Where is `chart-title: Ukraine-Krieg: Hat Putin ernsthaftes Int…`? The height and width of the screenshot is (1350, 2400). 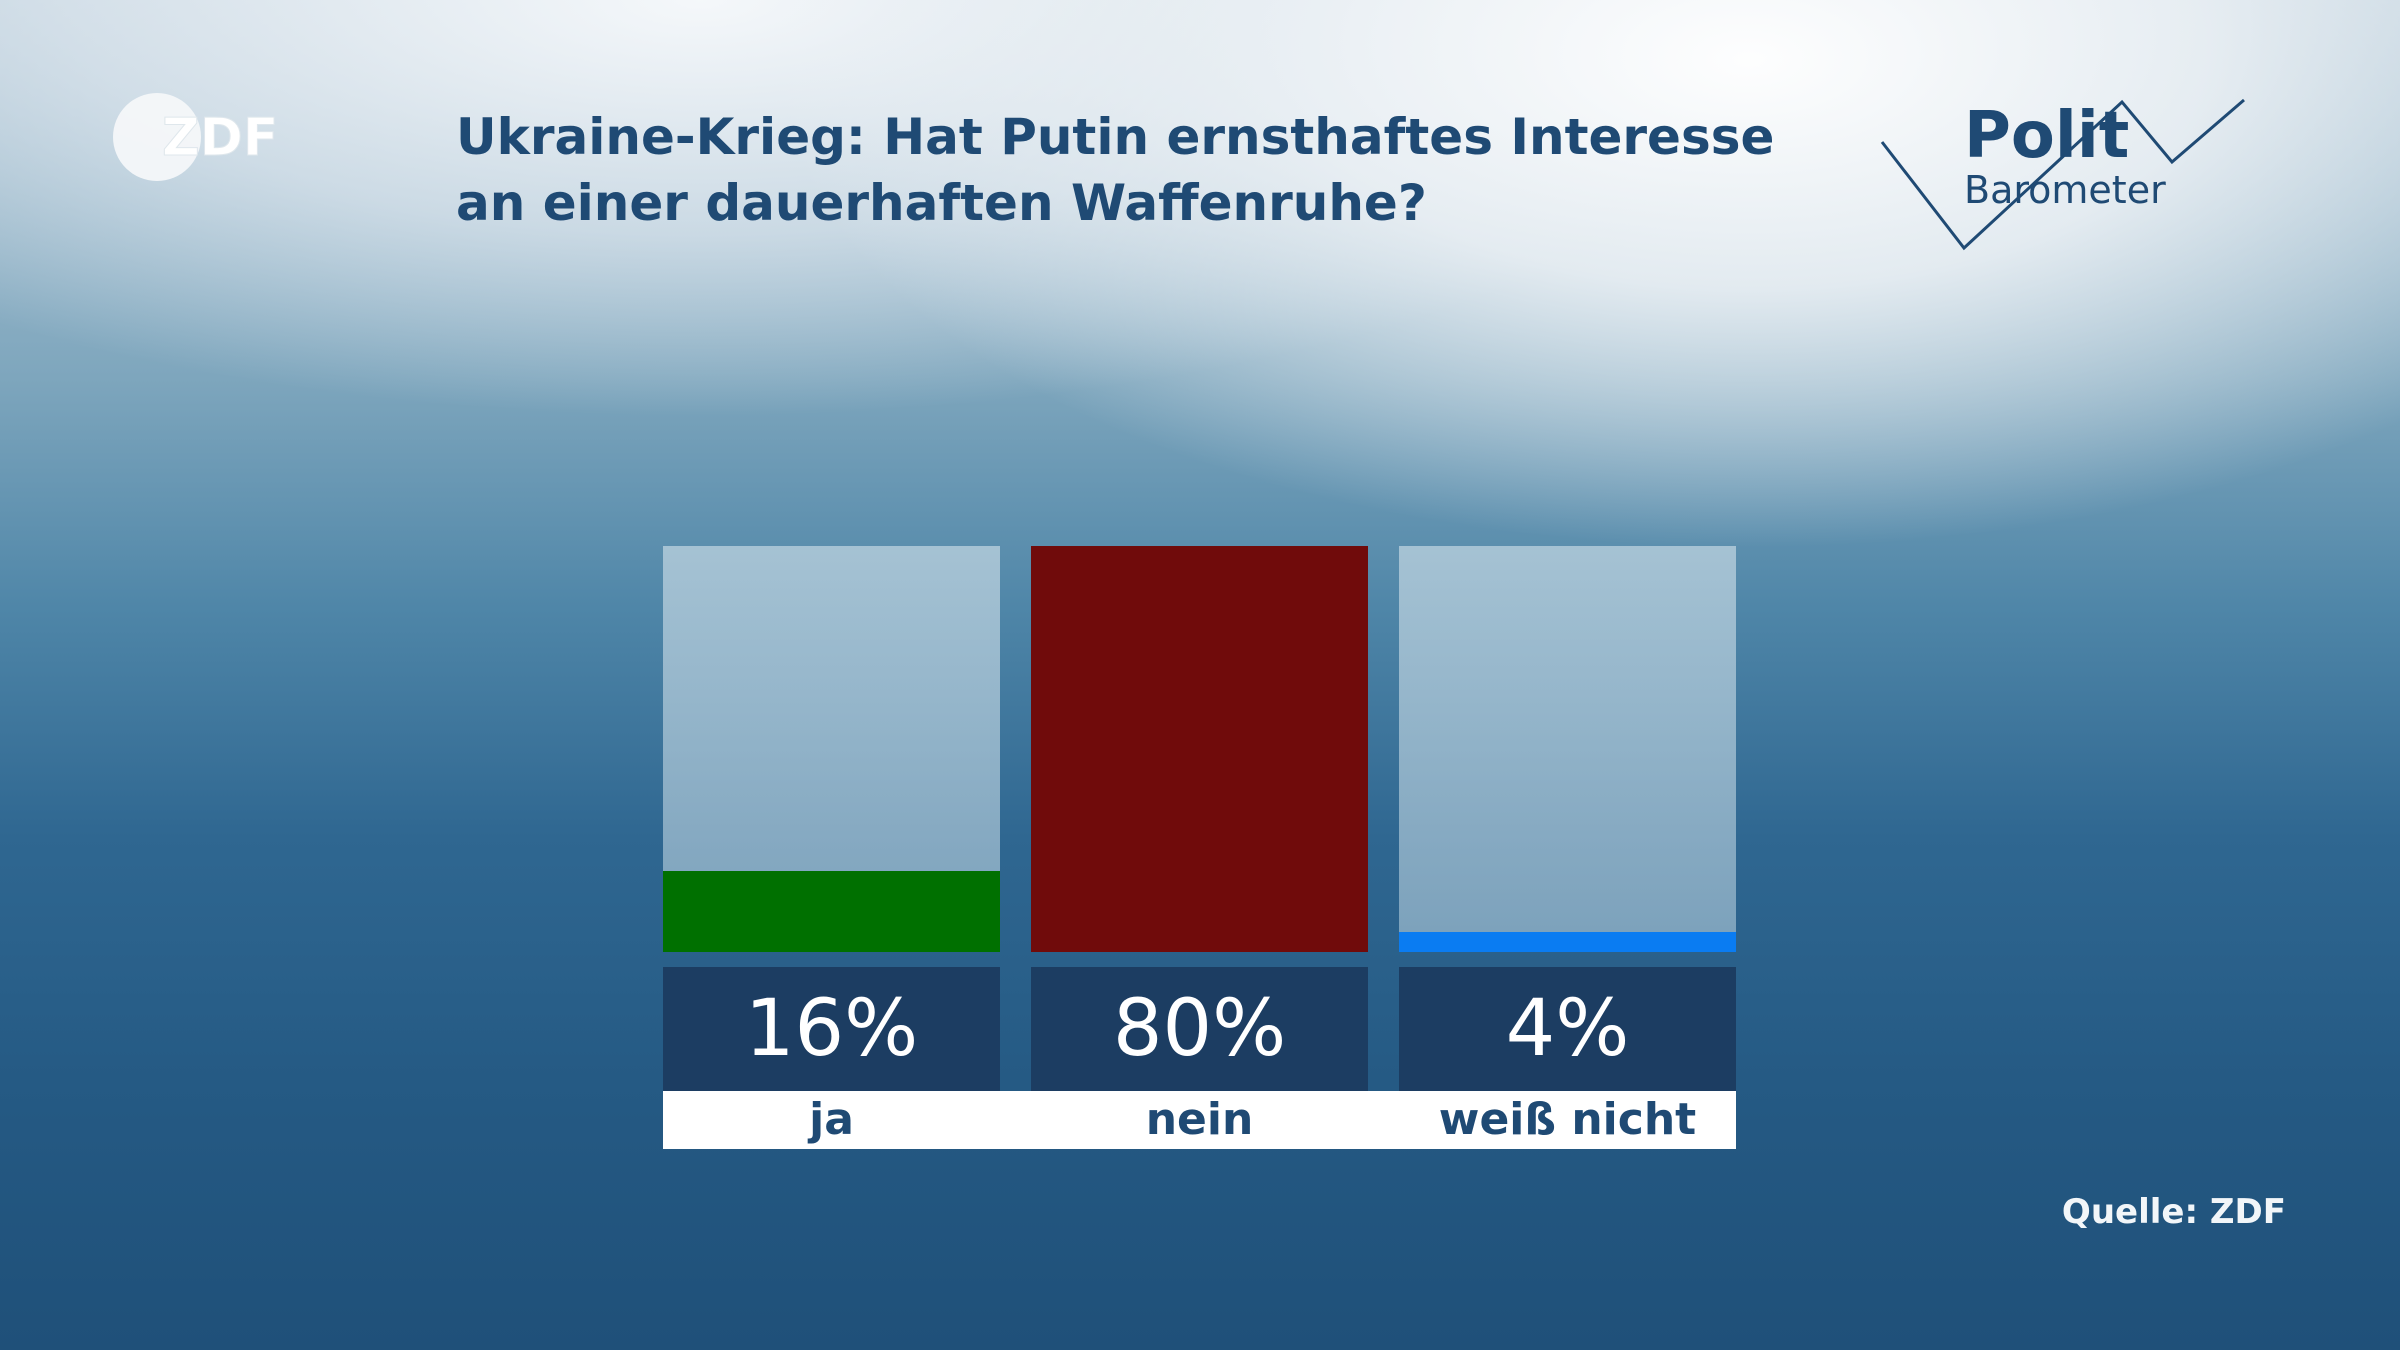 chart-title: Ukraine-Krieg: Hat Putin ernsthaftes Int… is located at coordinates (1115, 170).